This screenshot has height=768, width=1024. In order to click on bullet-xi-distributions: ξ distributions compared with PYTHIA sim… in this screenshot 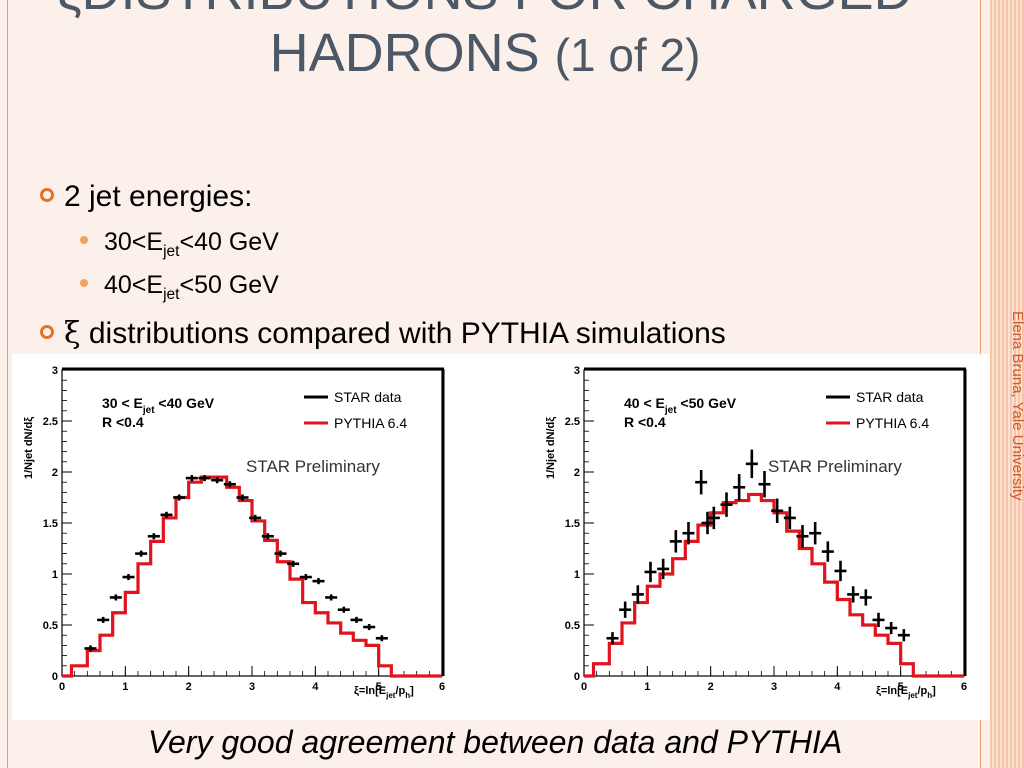, I will do `click(383, 333)`.